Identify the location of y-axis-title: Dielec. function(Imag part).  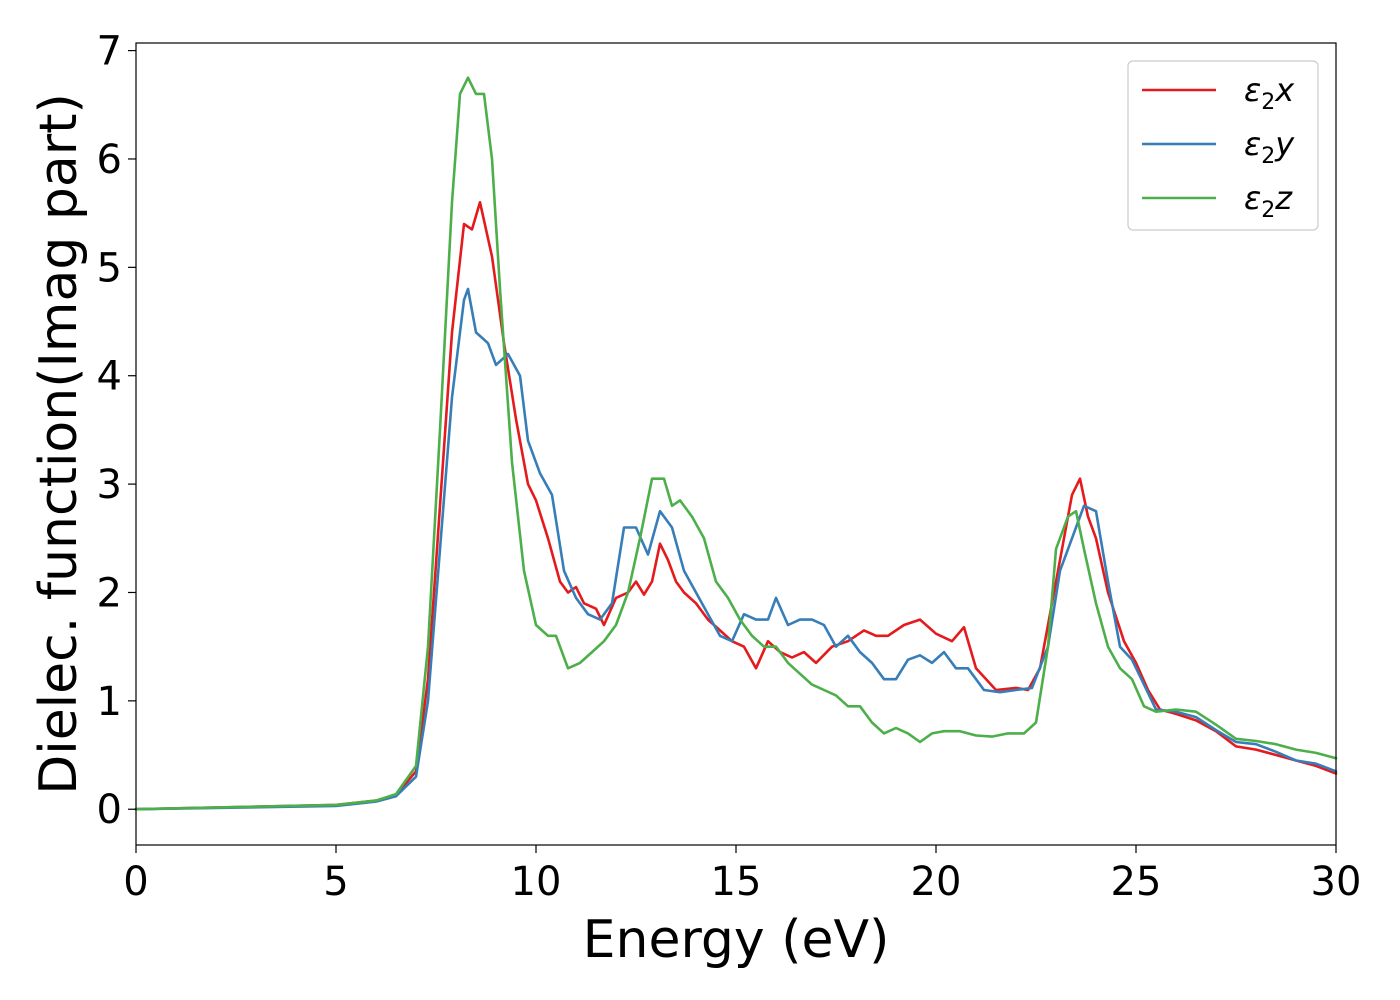
(59, 444).